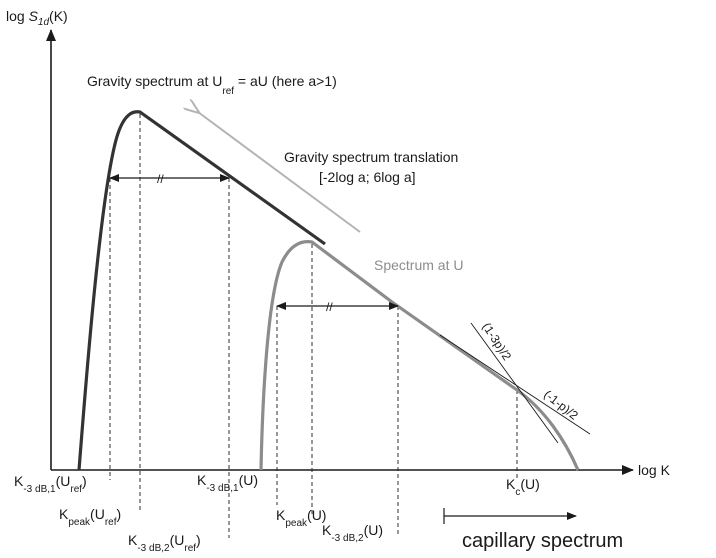  I want to click on tick-k3db2-ref: K-3 dB,2(Uref), so click(164, 543).